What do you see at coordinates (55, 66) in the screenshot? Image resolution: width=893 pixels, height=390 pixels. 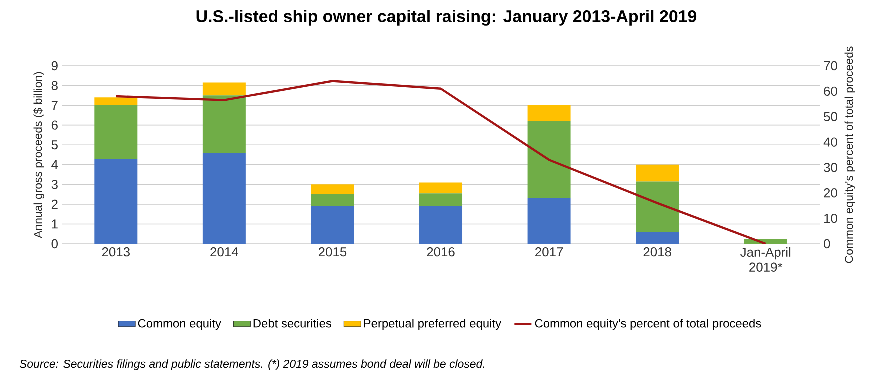 I see `y-tick-label: 9` at bounding box center [55, 66].